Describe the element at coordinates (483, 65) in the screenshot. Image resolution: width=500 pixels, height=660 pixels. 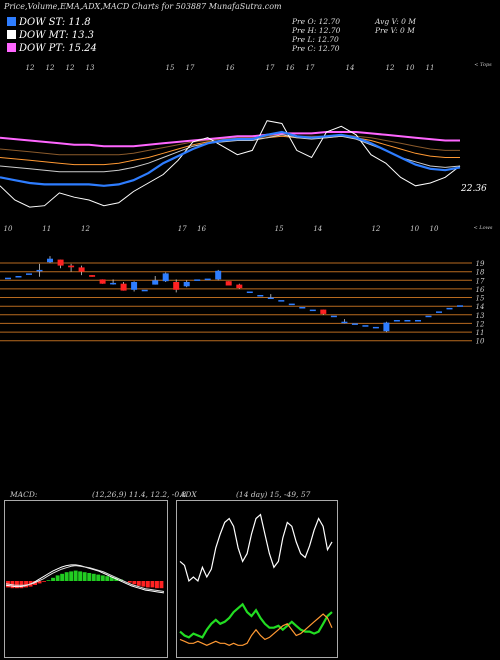
I see `tops-axis-label: < Tops` at that location.